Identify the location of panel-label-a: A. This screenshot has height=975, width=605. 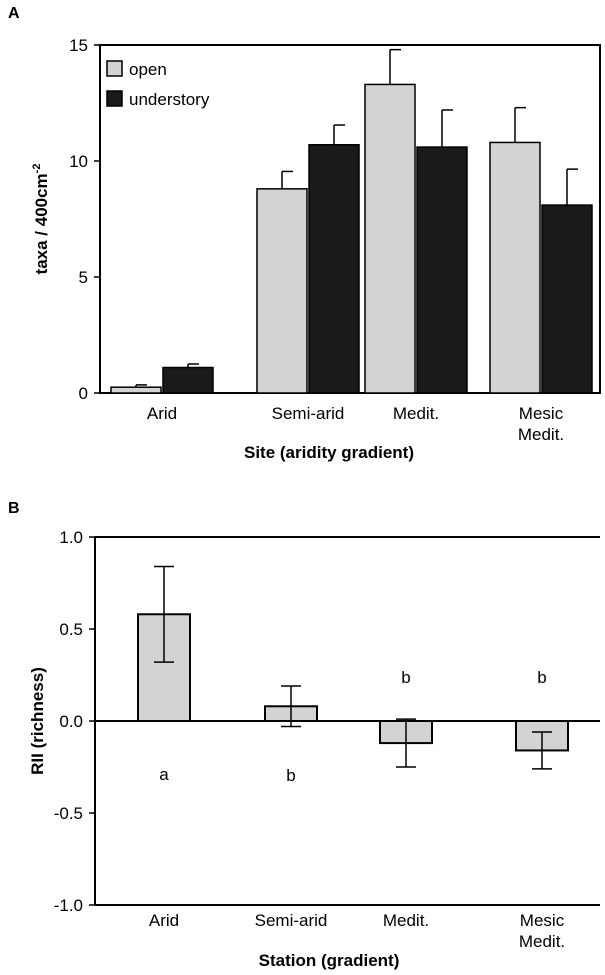
(14, 13).